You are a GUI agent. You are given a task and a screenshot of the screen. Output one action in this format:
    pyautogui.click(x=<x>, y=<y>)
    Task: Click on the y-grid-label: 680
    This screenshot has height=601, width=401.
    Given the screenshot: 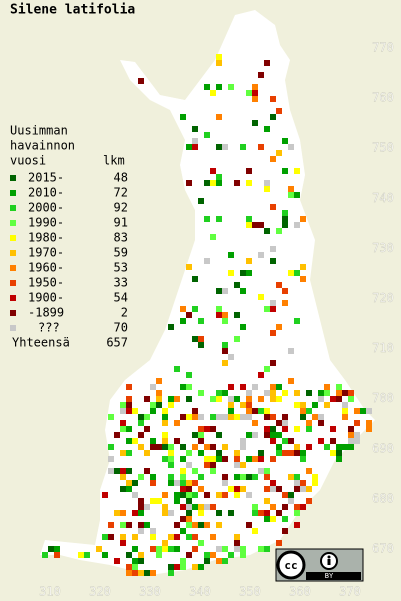 What is the action you would take?
    pyautogui.click(x=383, y=498)
    